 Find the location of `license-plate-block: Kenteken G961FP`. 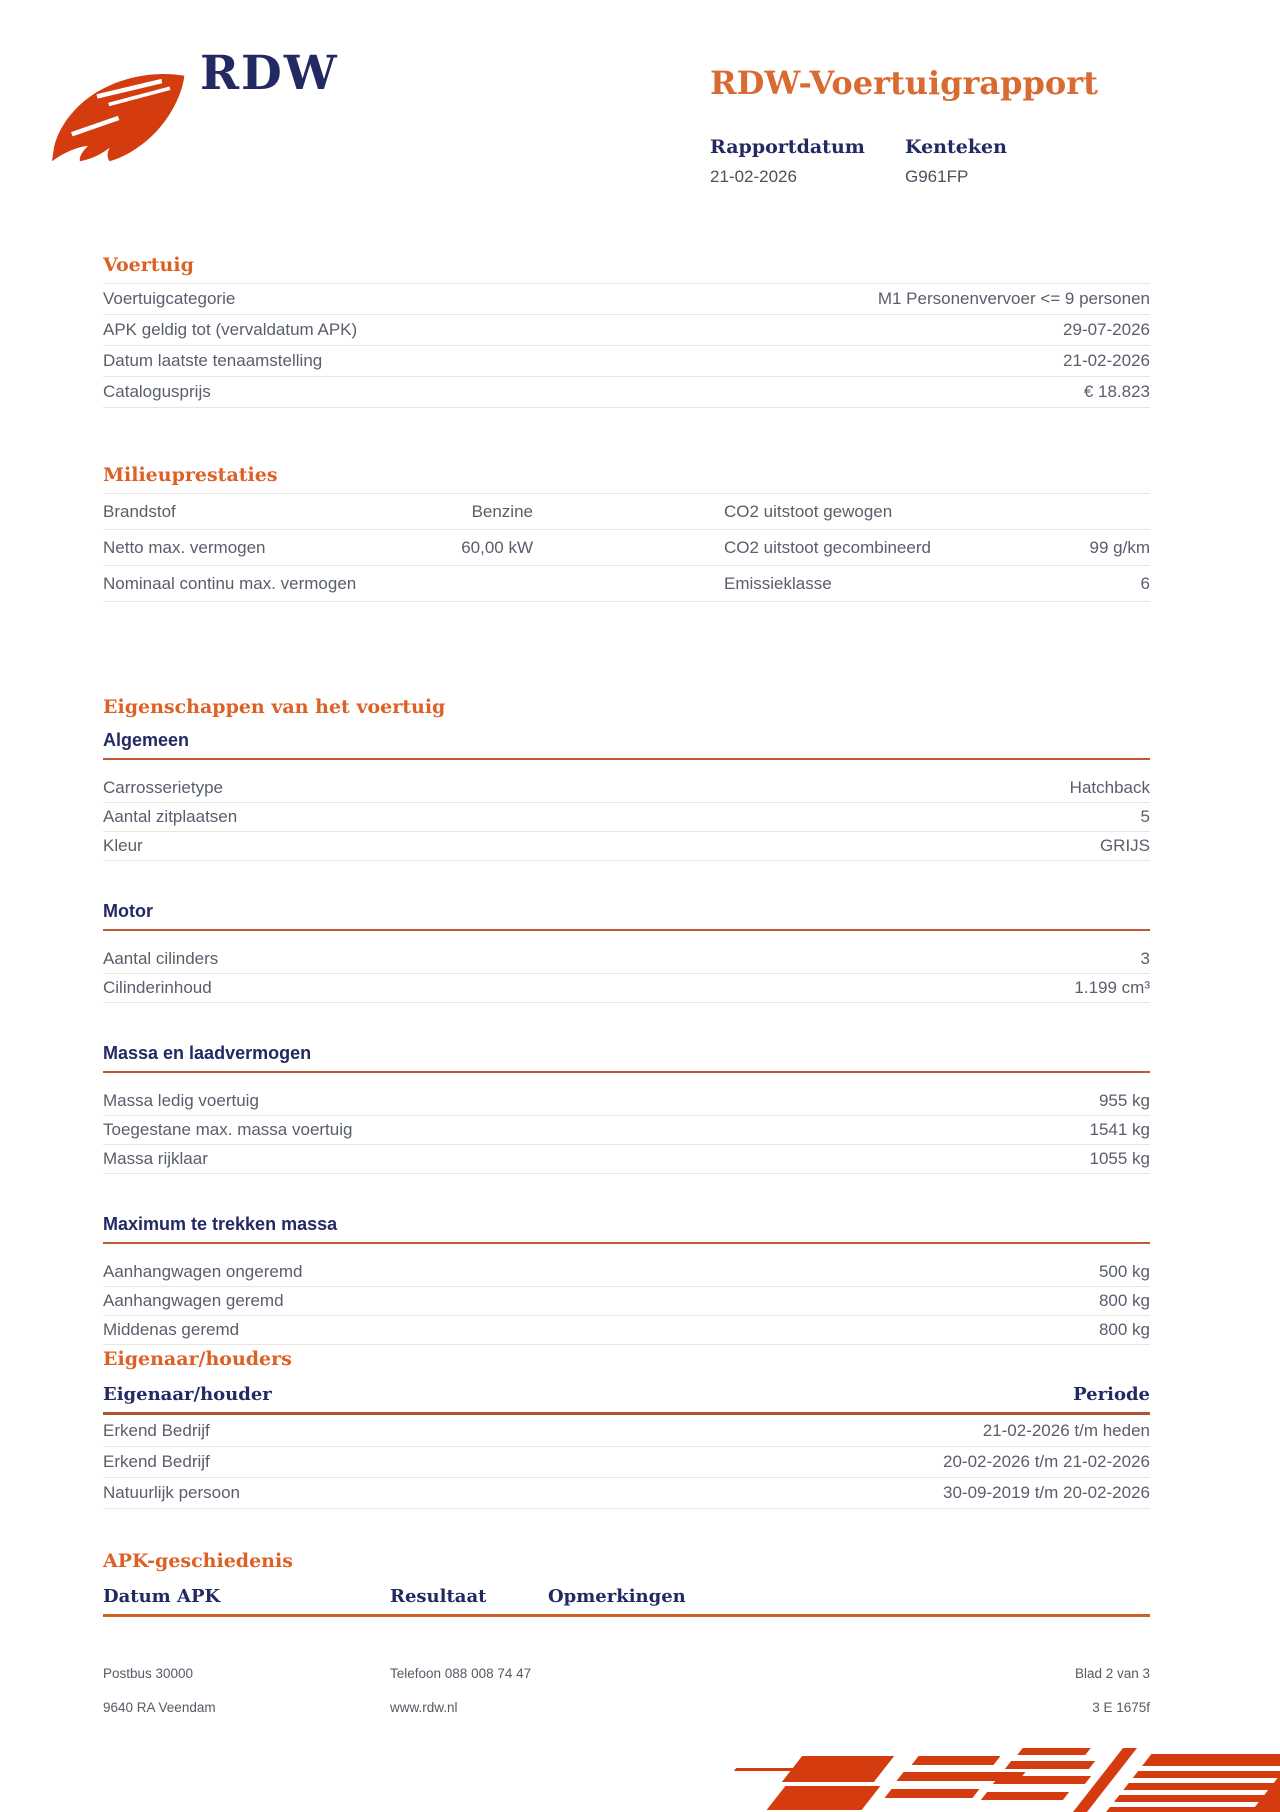

license-plate-block: Kenteken G961FP is located at coordinates (956, 161).